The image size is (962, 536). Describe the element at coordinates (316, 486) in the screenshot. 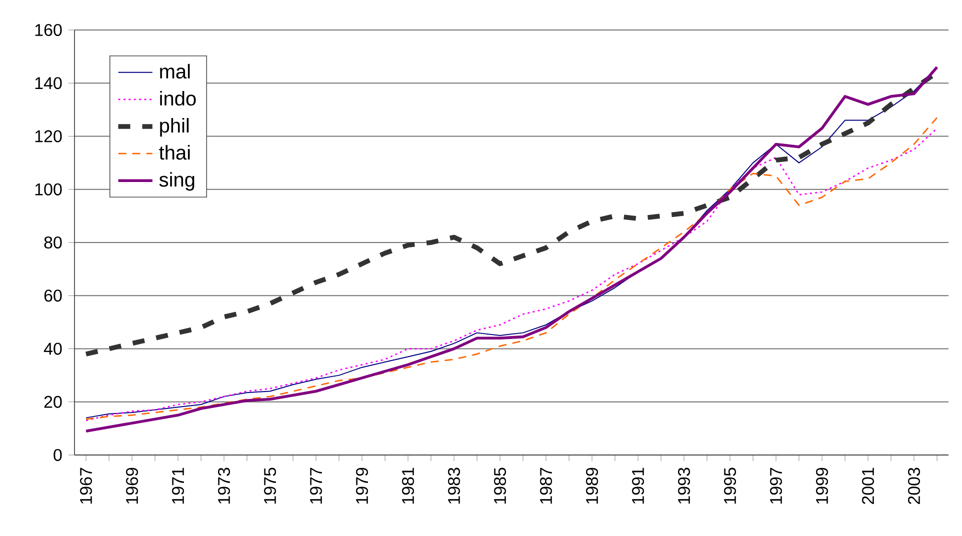

I see `x-tick-label: 1977` at that location.